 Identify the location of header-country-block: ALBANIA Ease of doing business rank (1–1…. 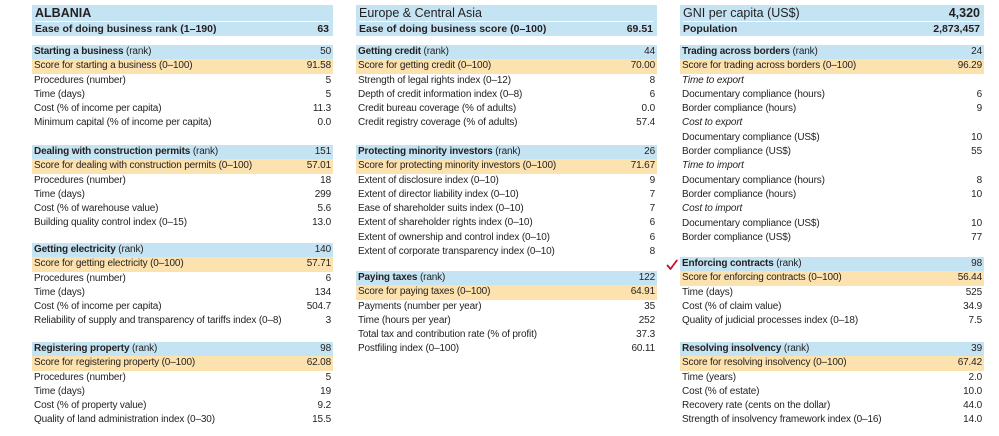
(182, 20).